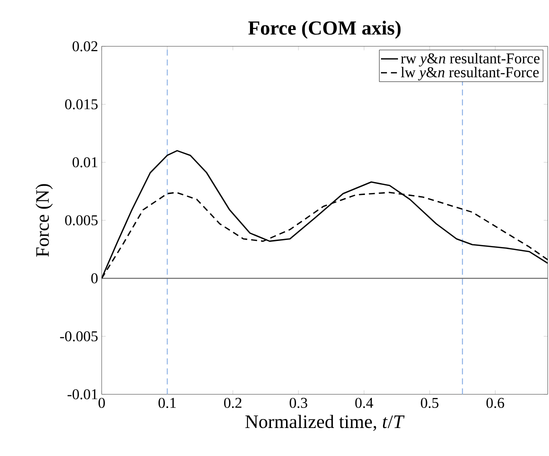 Image resolution: width=549 pixels, height=456 pixels. Describe the element at coordinates (101, 403) in the screenshot. I see `x-tick-label: 0` at that location.